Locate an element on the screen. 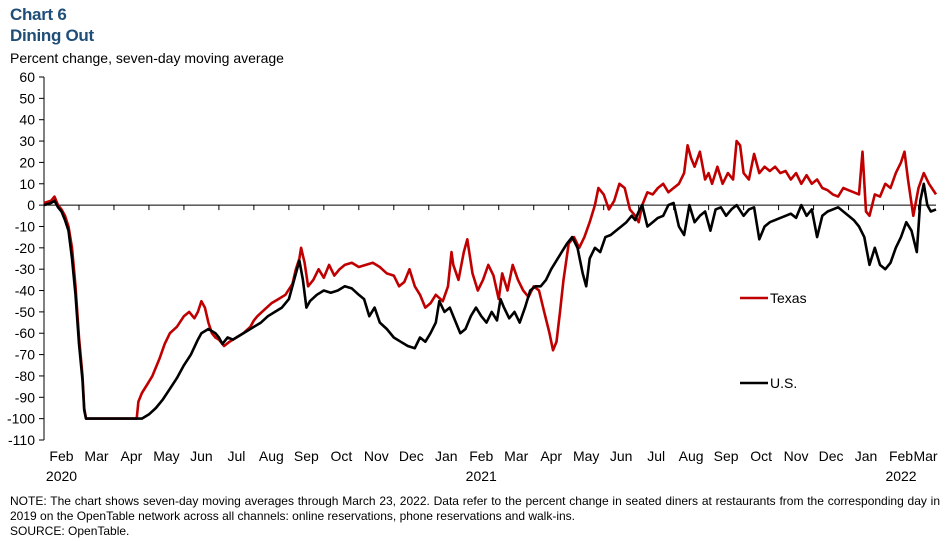 The width and height of the screenshot is (949, 541). chart-title-block: Chart 6 Dining Out is located at coordinates (52, 25).